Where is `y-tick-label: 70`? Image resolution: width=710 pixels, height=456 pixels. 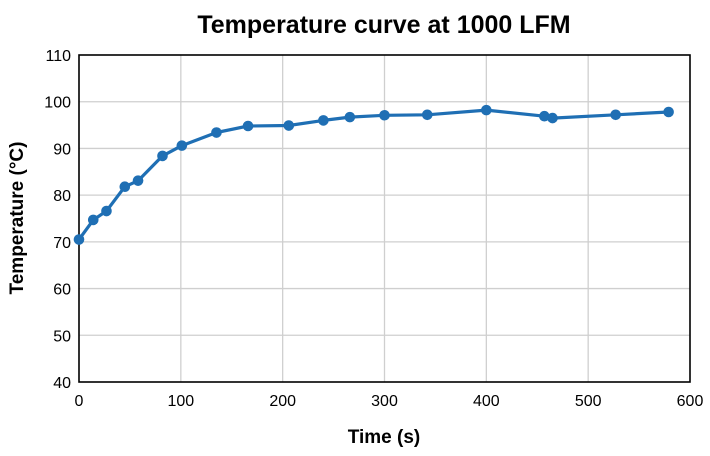
y-tick-label: 70 is located at coordinates (62, 243).